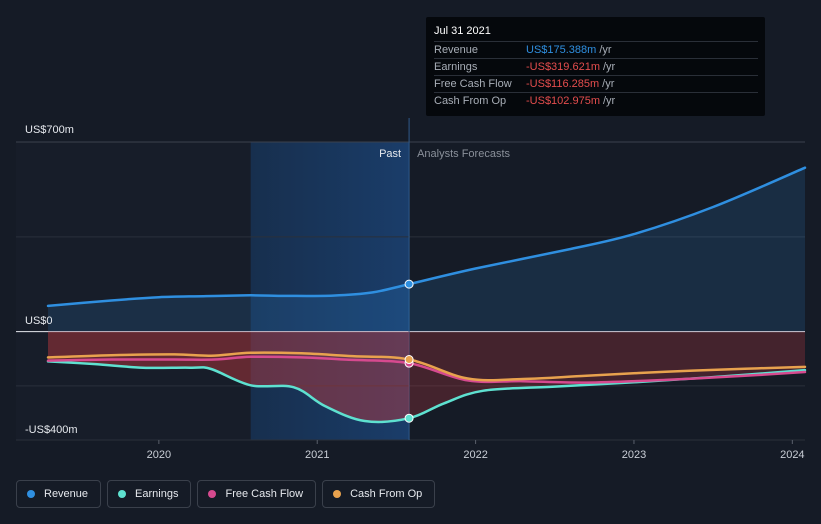  What do you see at coordinates (49, 130) in the screenshot?
I see `y-tick-label: US$700m` at bounding box center [49, 130].